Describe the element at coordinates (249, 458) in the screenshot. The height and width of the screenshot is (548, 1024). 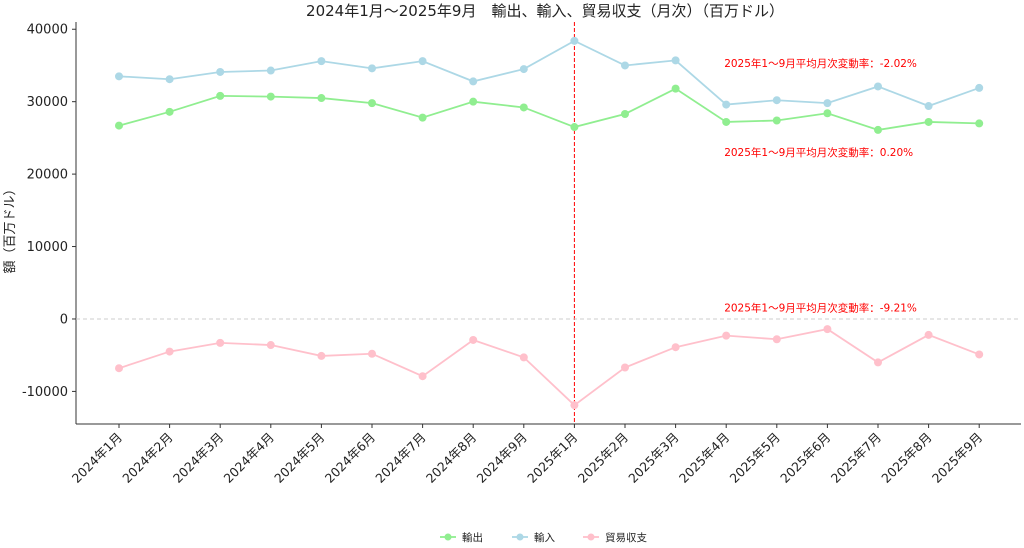
I see `x-tick-label: 2024年4月` at that location.